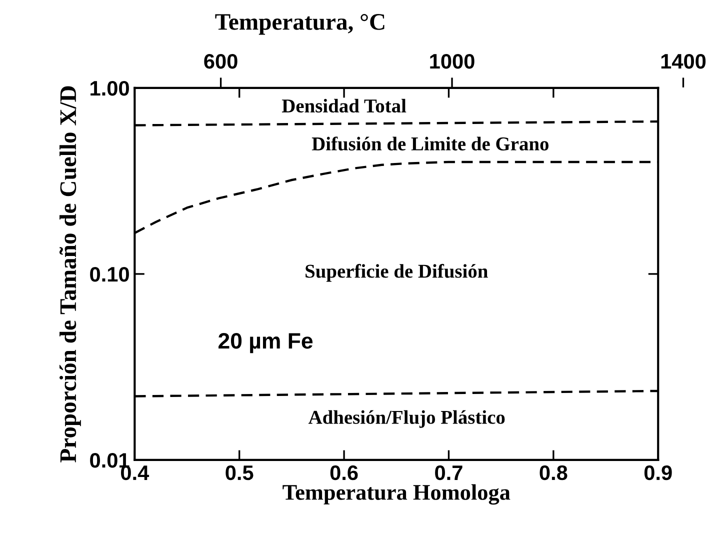  Describe the element at coordinates (448, 472) in the screenshot. I see `x-tick-label: 0.7` at that location.